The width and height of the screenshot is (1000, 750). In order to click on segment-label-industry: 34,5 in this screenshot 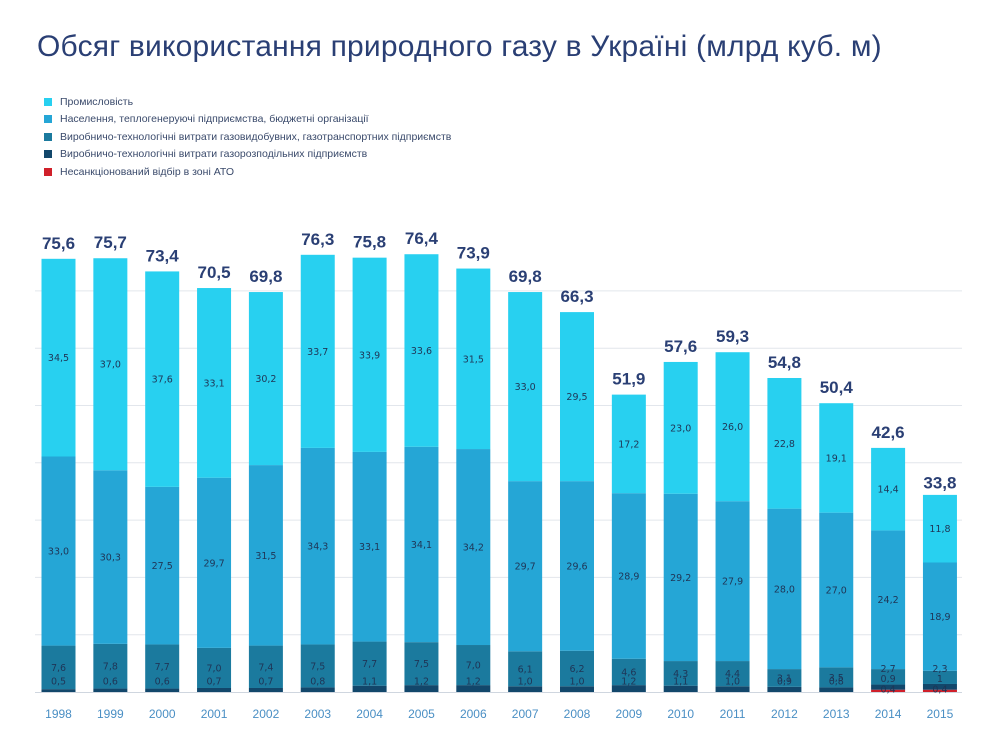, I will do `click(58, 358)`.